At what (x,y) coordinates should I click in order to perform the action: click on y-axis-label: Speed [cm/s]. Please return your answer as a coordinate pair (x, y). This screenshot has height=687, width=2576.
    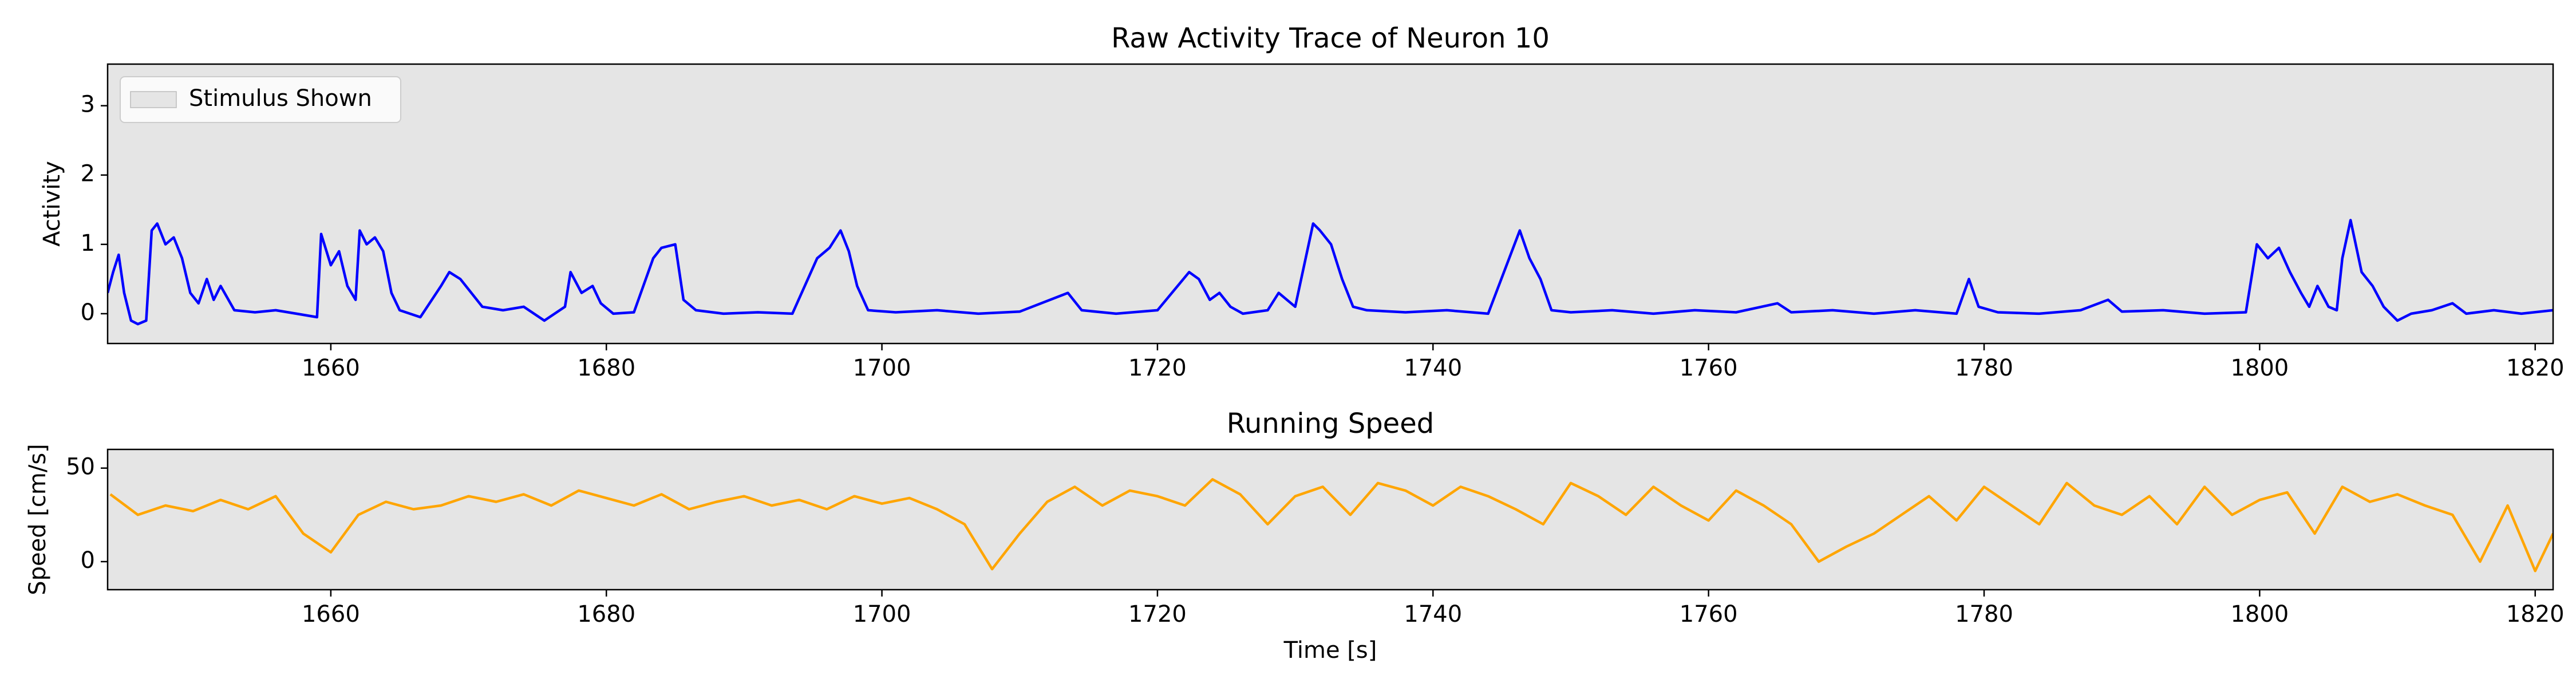
    Looking at the image, I should click on (38, 519).